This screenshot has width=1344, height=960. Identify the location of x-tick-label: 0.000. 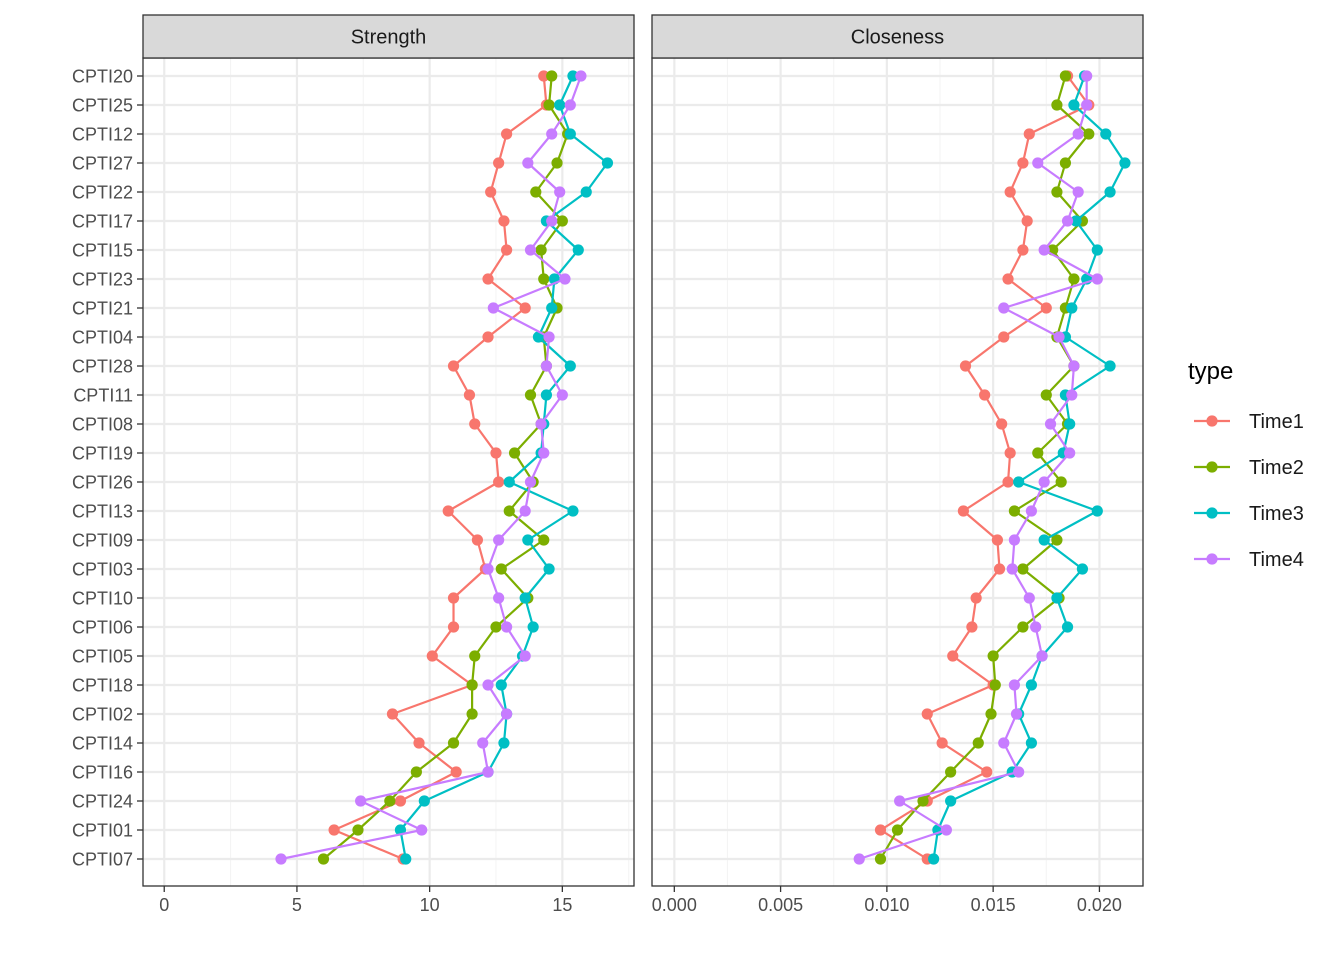
(674, 905).